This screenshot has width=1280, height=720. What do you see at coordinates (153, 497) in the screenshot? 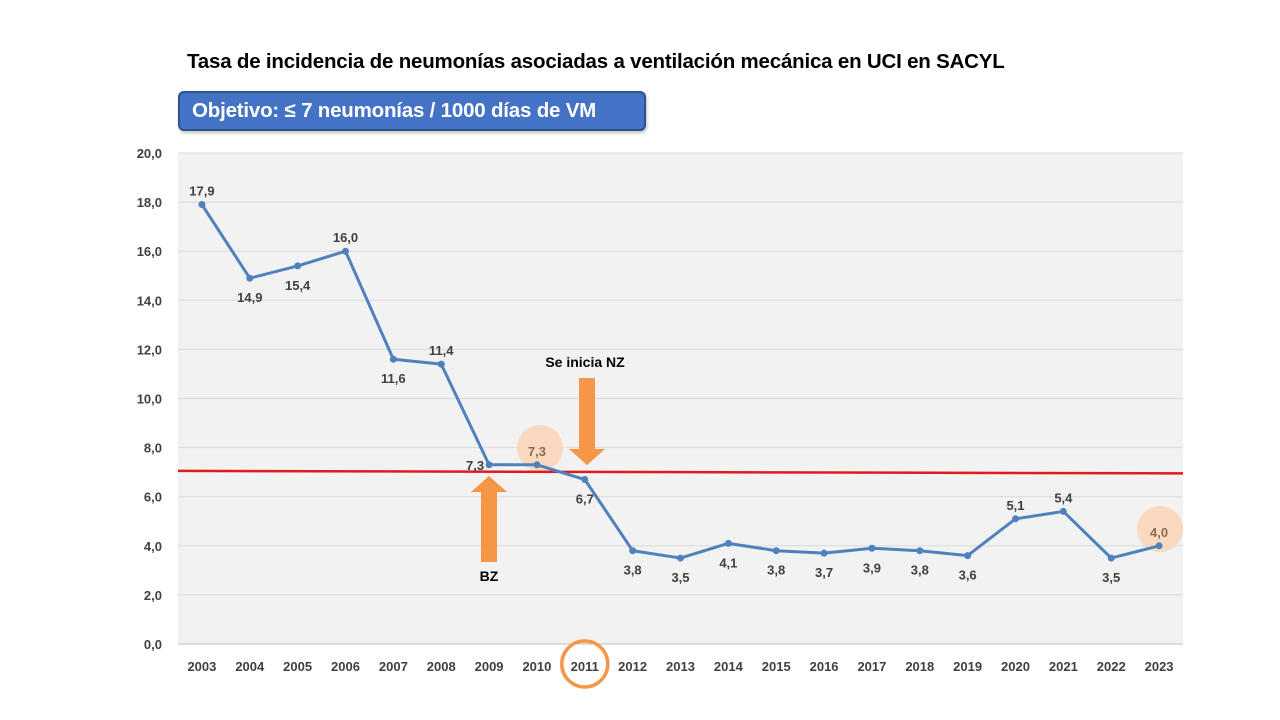
I see `y-tick-label: 6,0` at bounding box center [153, 497].